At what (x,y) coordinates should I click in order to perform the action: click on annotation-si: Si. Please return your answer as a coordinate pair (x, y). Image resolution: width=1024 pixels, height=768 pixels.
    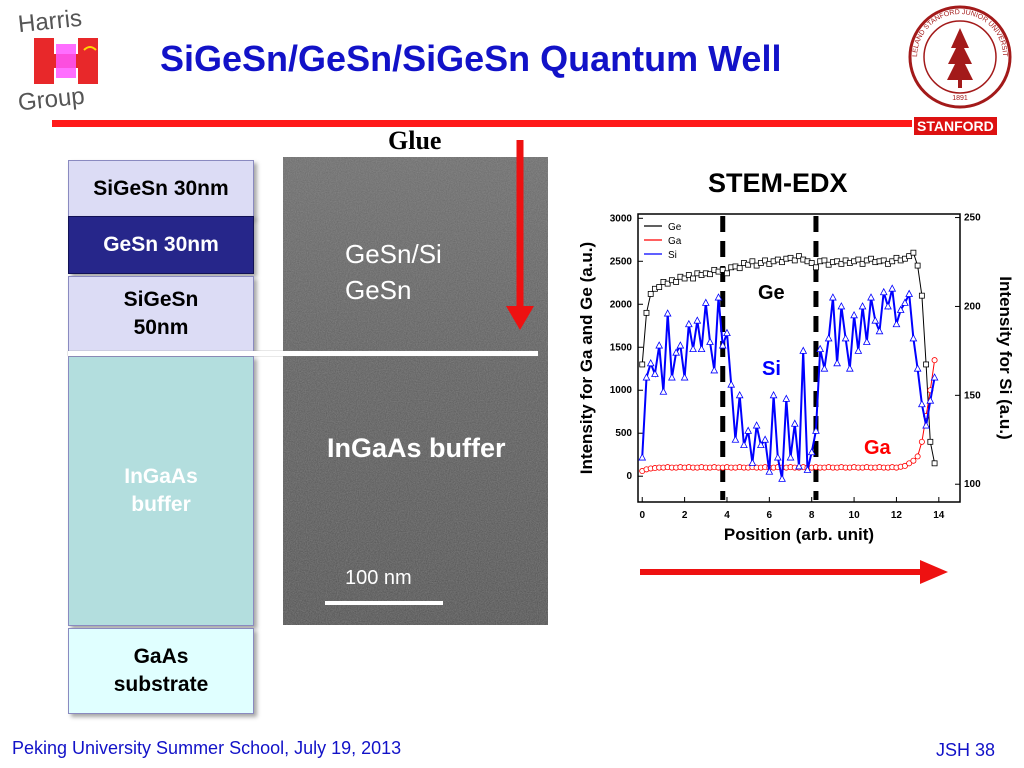
    Looking at the image, I should click on (771, 369).